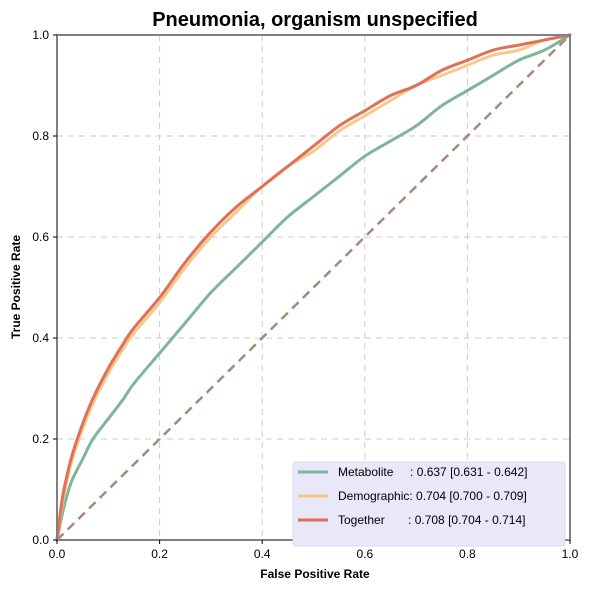 Image resolution: width=591 pixels, height=592 pixels. I want to click on legend-box, so click(429, 504).